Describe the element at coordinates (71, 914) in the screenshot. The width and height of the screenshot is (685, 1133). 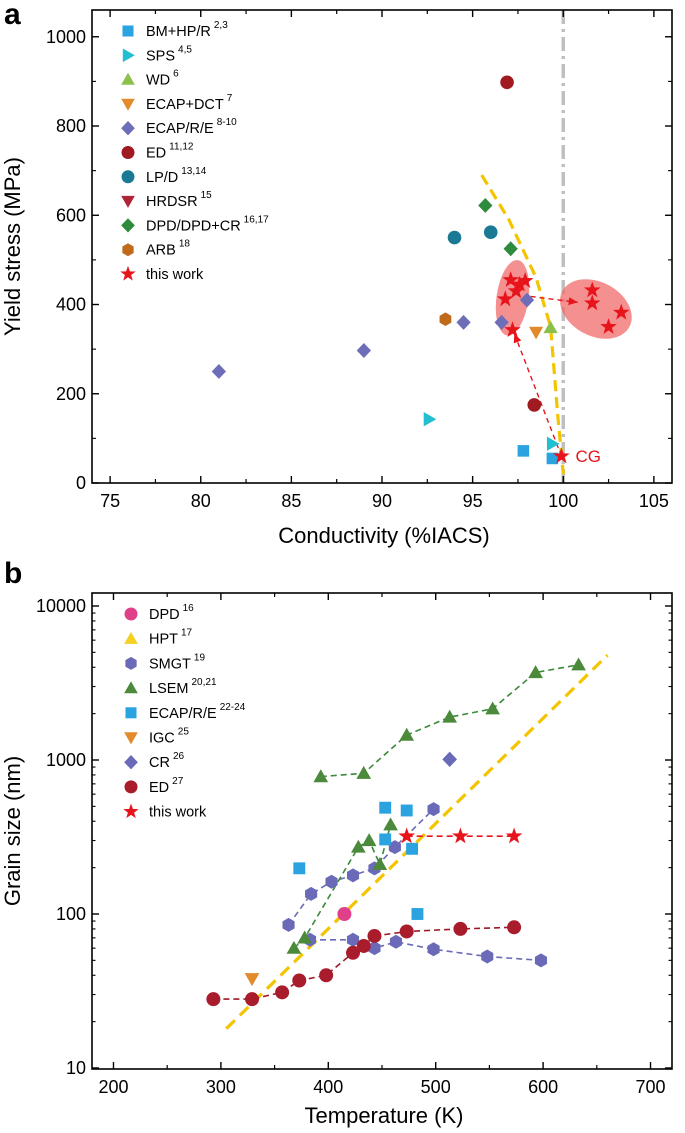
I see `y-tick-label: 100` at that location.